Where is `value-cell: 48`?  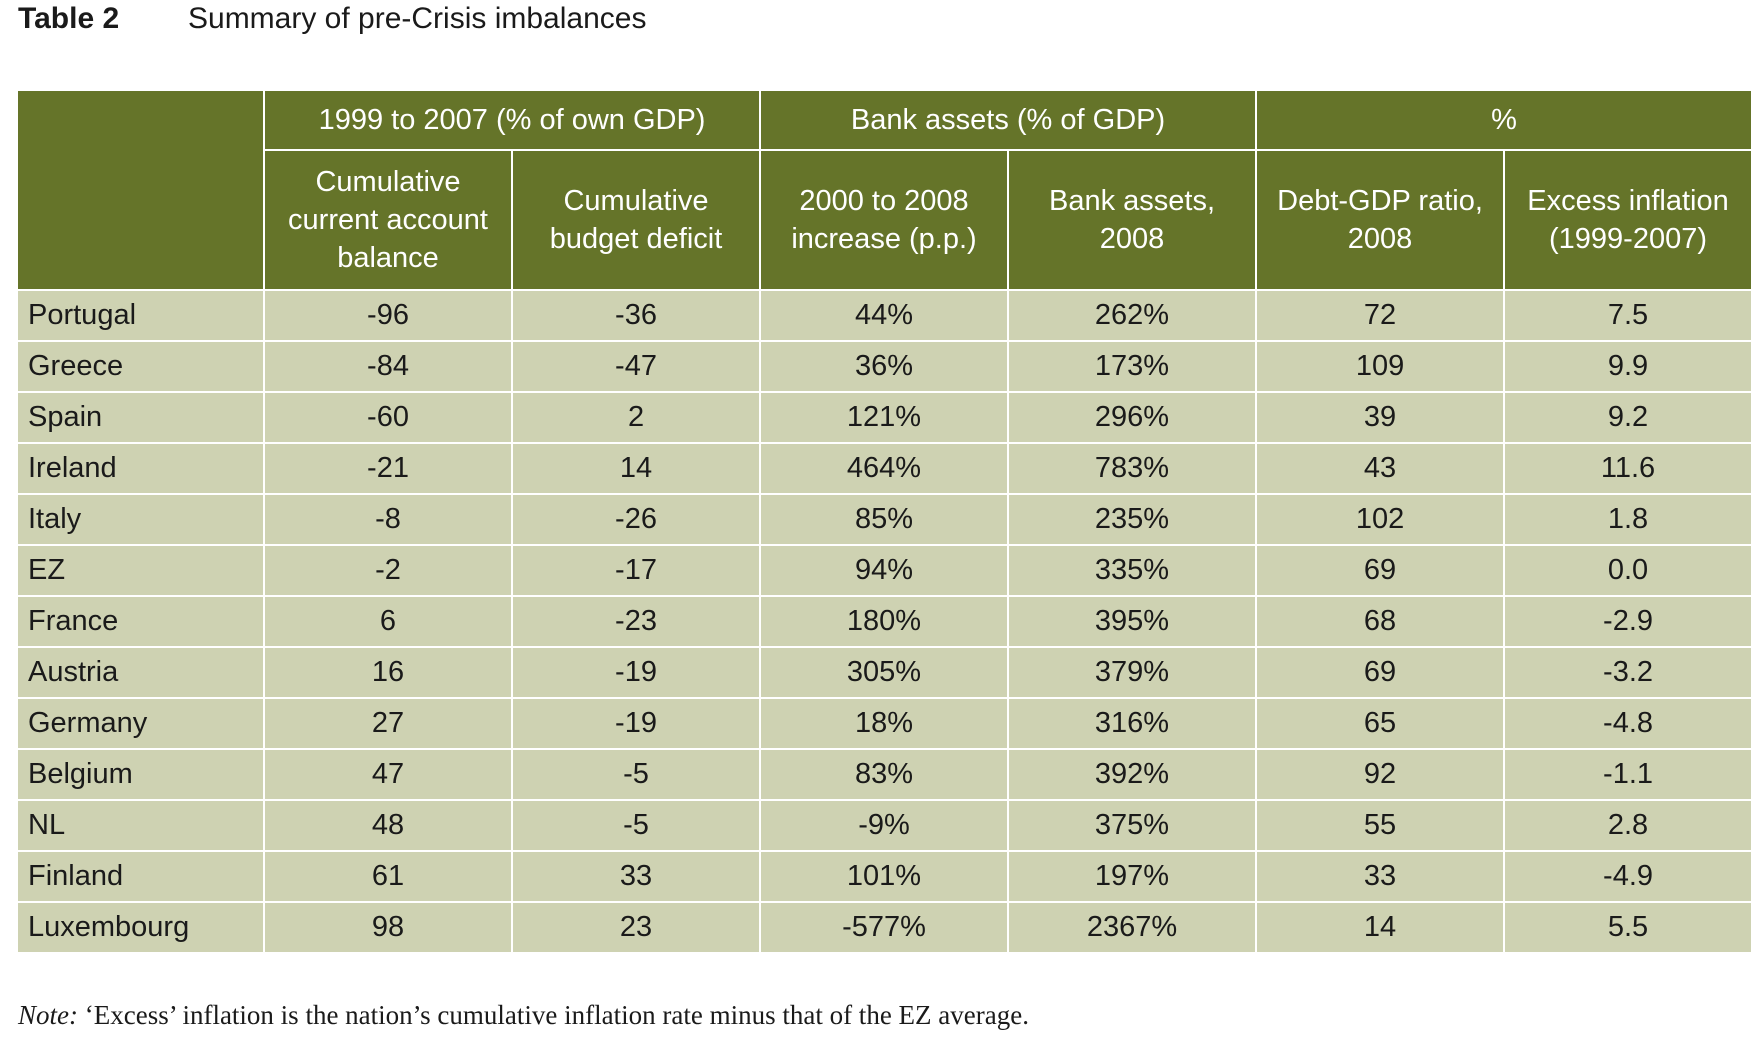
value-cell: 48 is located at coordinates (388, 825).